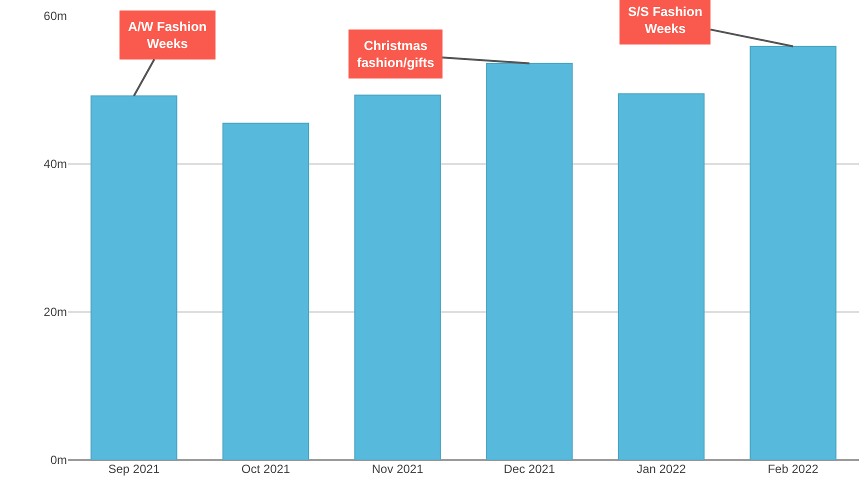 Image resolution: width=861 pixels, height=478 pixels. I want to click on x-tick-label: Nov 2021, so click(398, 469).